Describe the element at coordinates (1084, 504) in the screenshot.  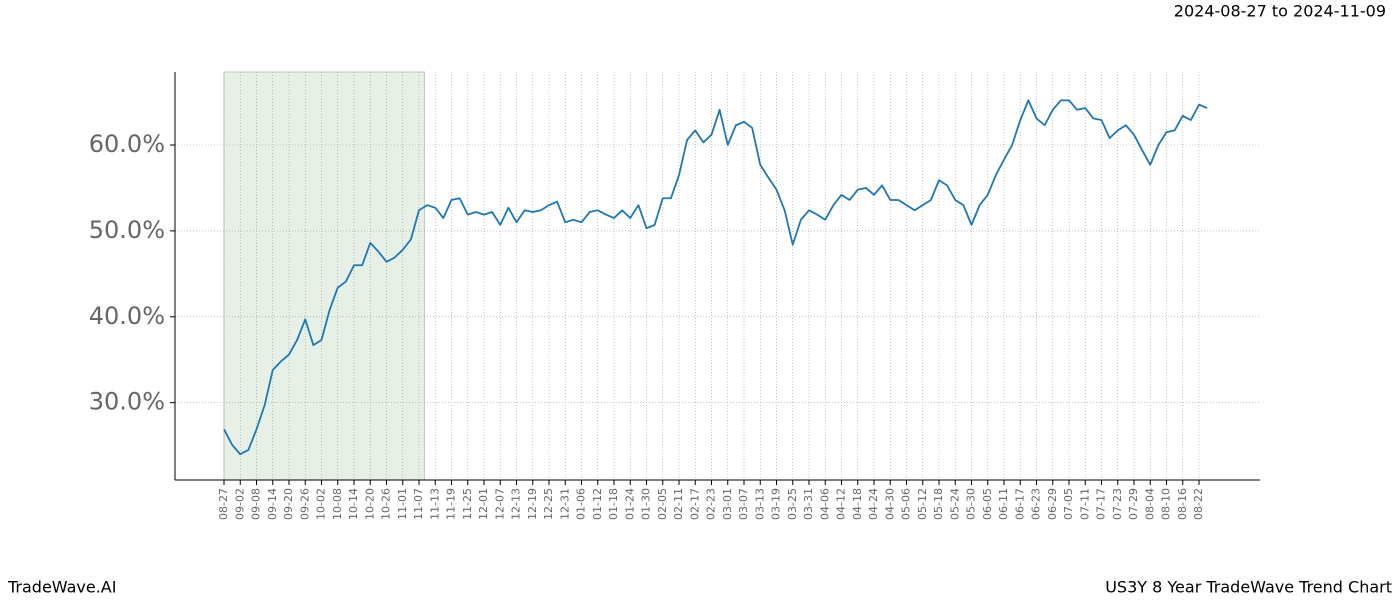
I see `x-tick-label: 07-11` at that location.